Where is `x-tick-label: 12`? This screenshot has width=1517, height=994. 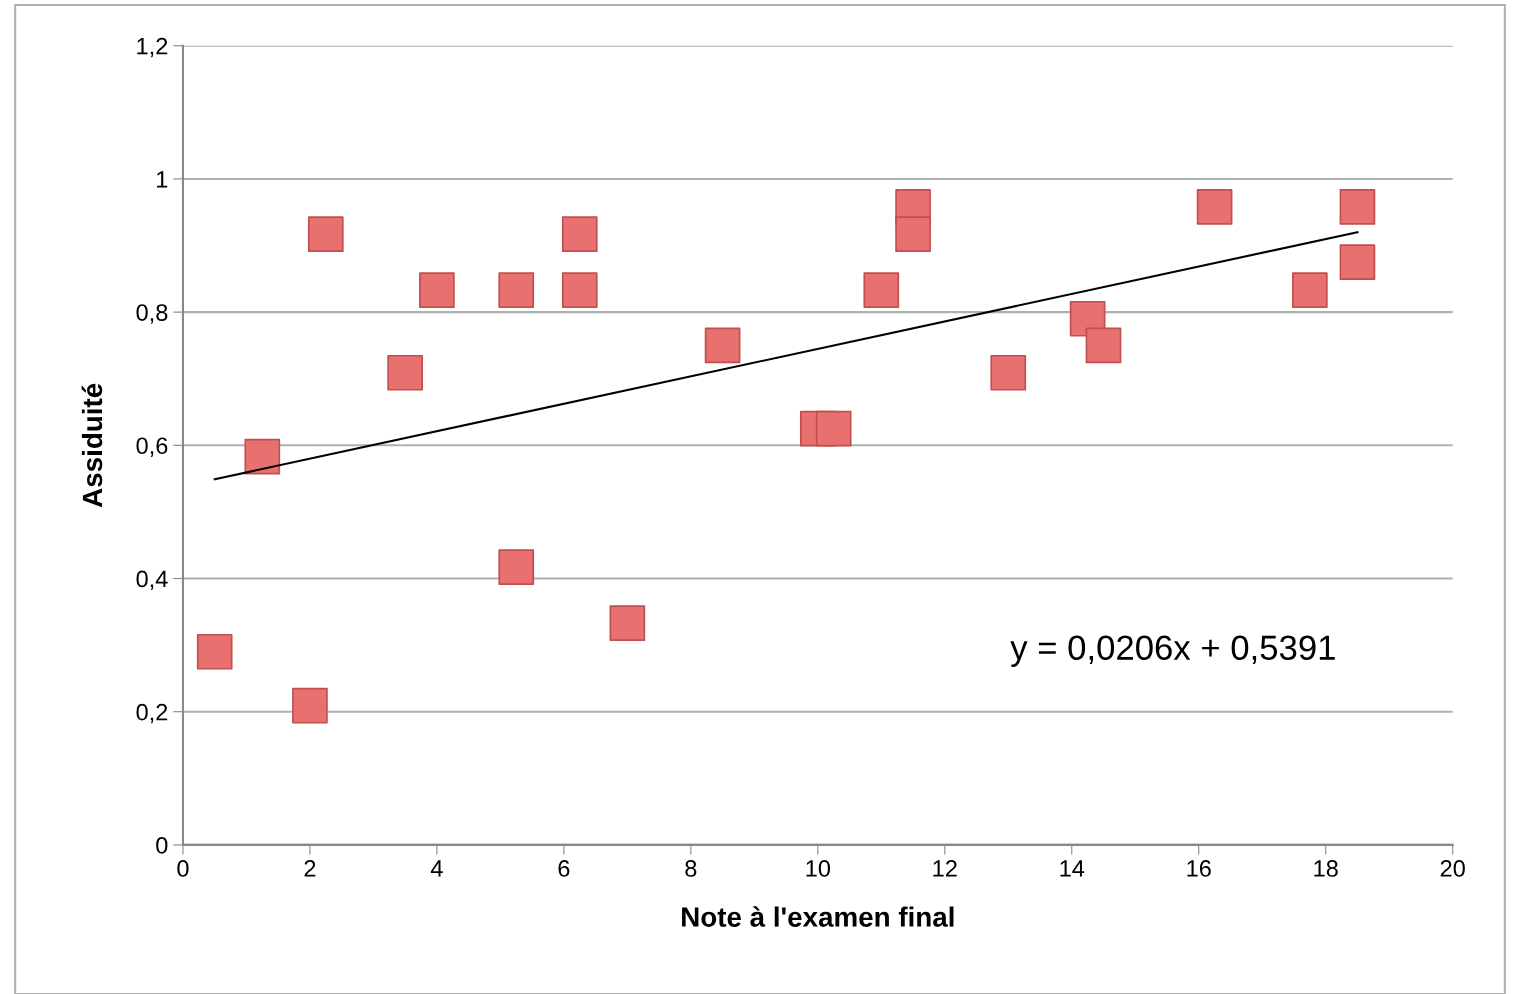
x-tick-label: 12 is located at coordinates (945, 868).